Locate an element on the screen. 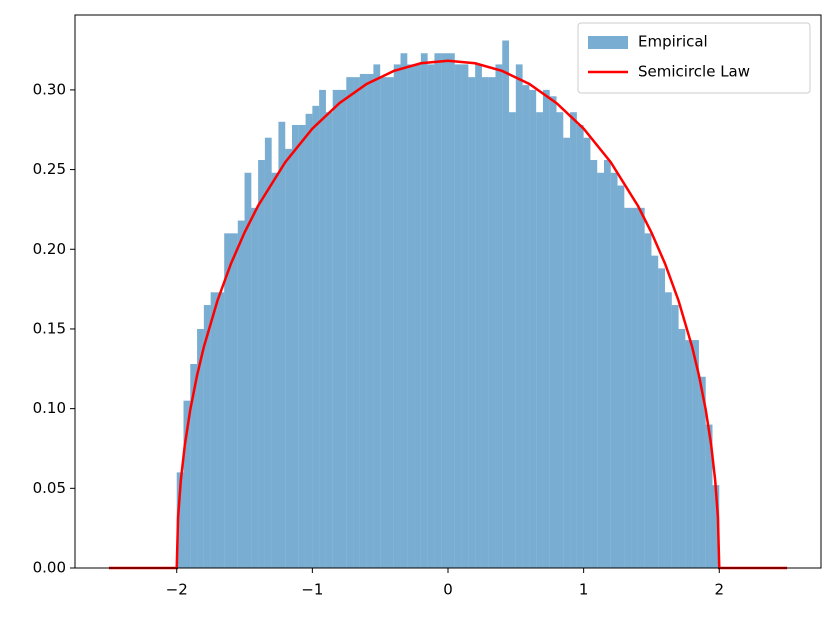 This screenshot has height=622, width=834. x-tick-label: −2 is located at coordinates (177, 590).